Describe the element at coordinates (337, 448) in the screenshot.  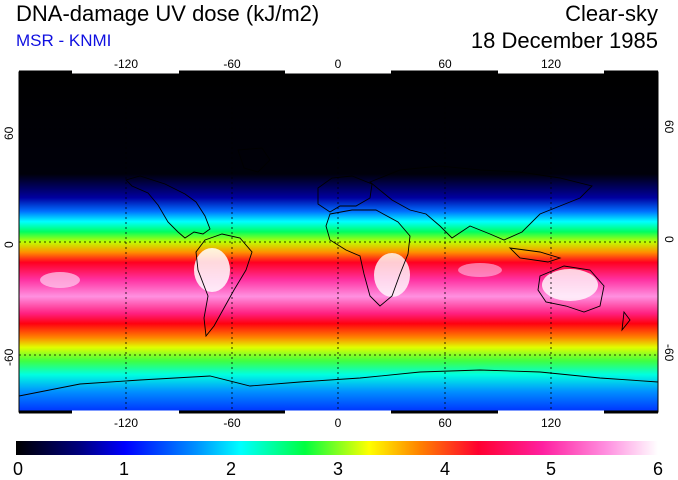
I see `colorbar` at that location.